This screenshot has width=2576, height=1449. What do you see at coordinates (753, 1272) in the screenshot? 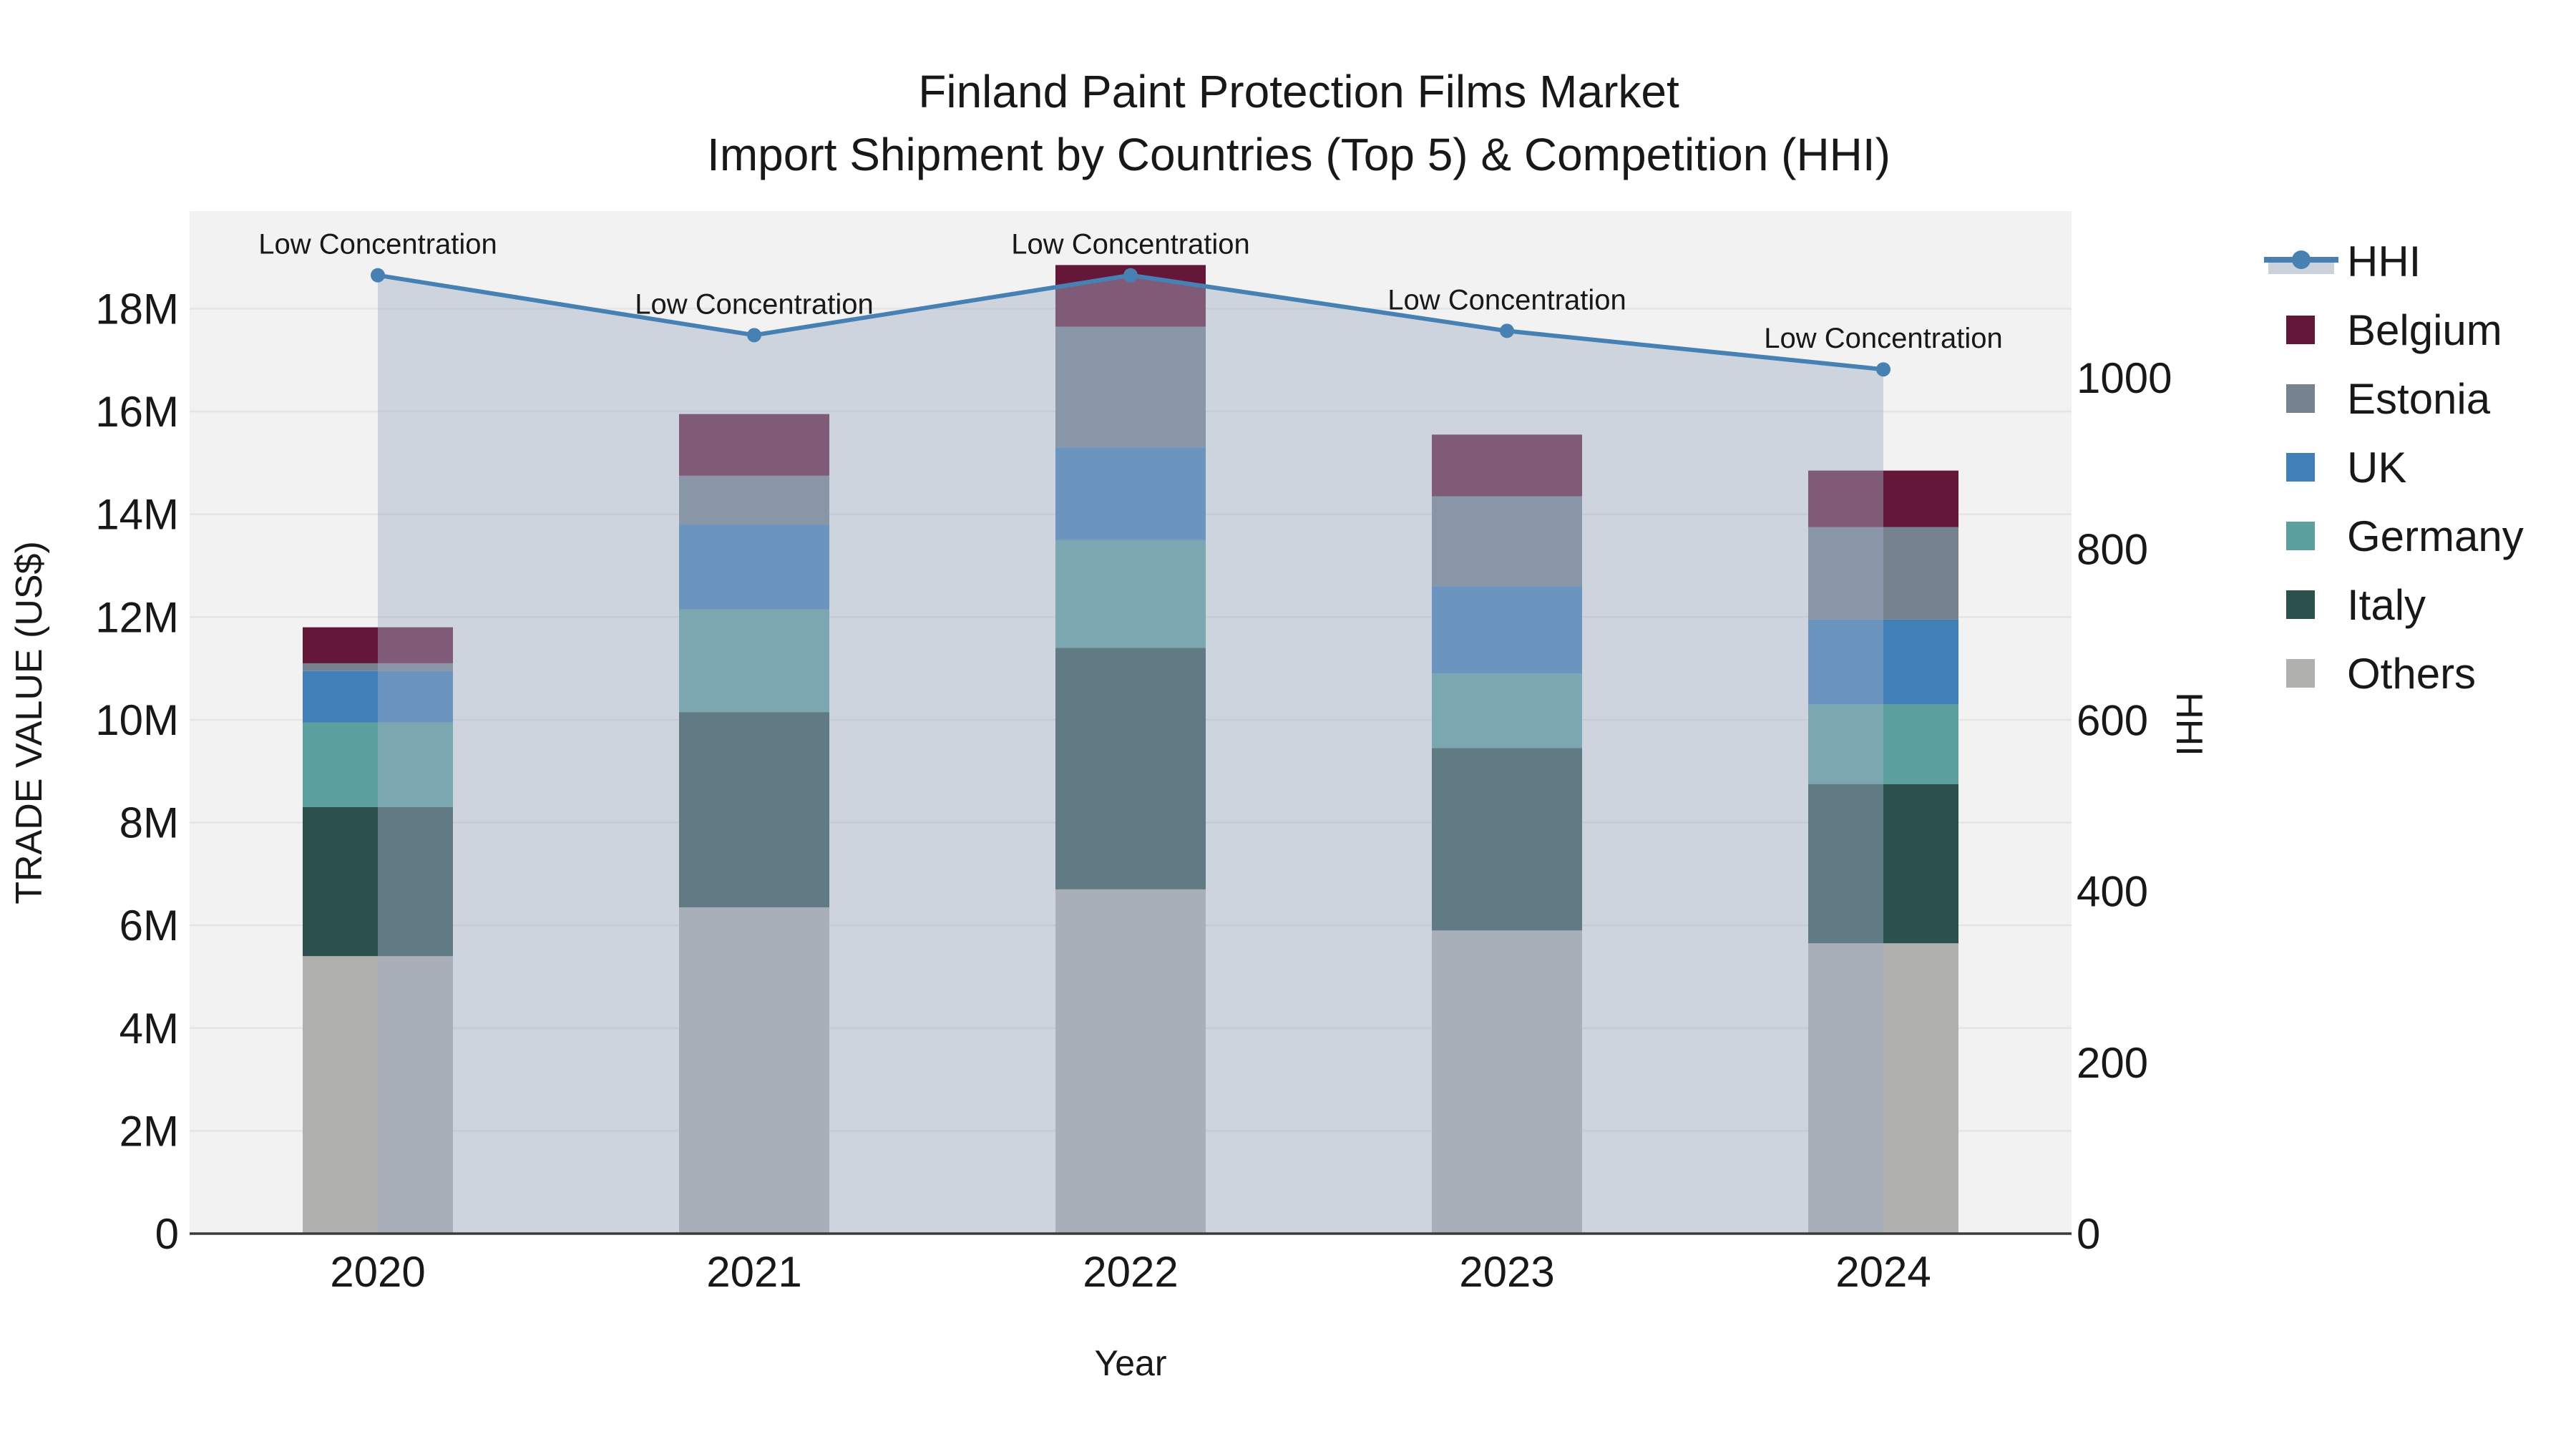
I see `x-tick-2021: 2021` at bounding box center [753, 1272].